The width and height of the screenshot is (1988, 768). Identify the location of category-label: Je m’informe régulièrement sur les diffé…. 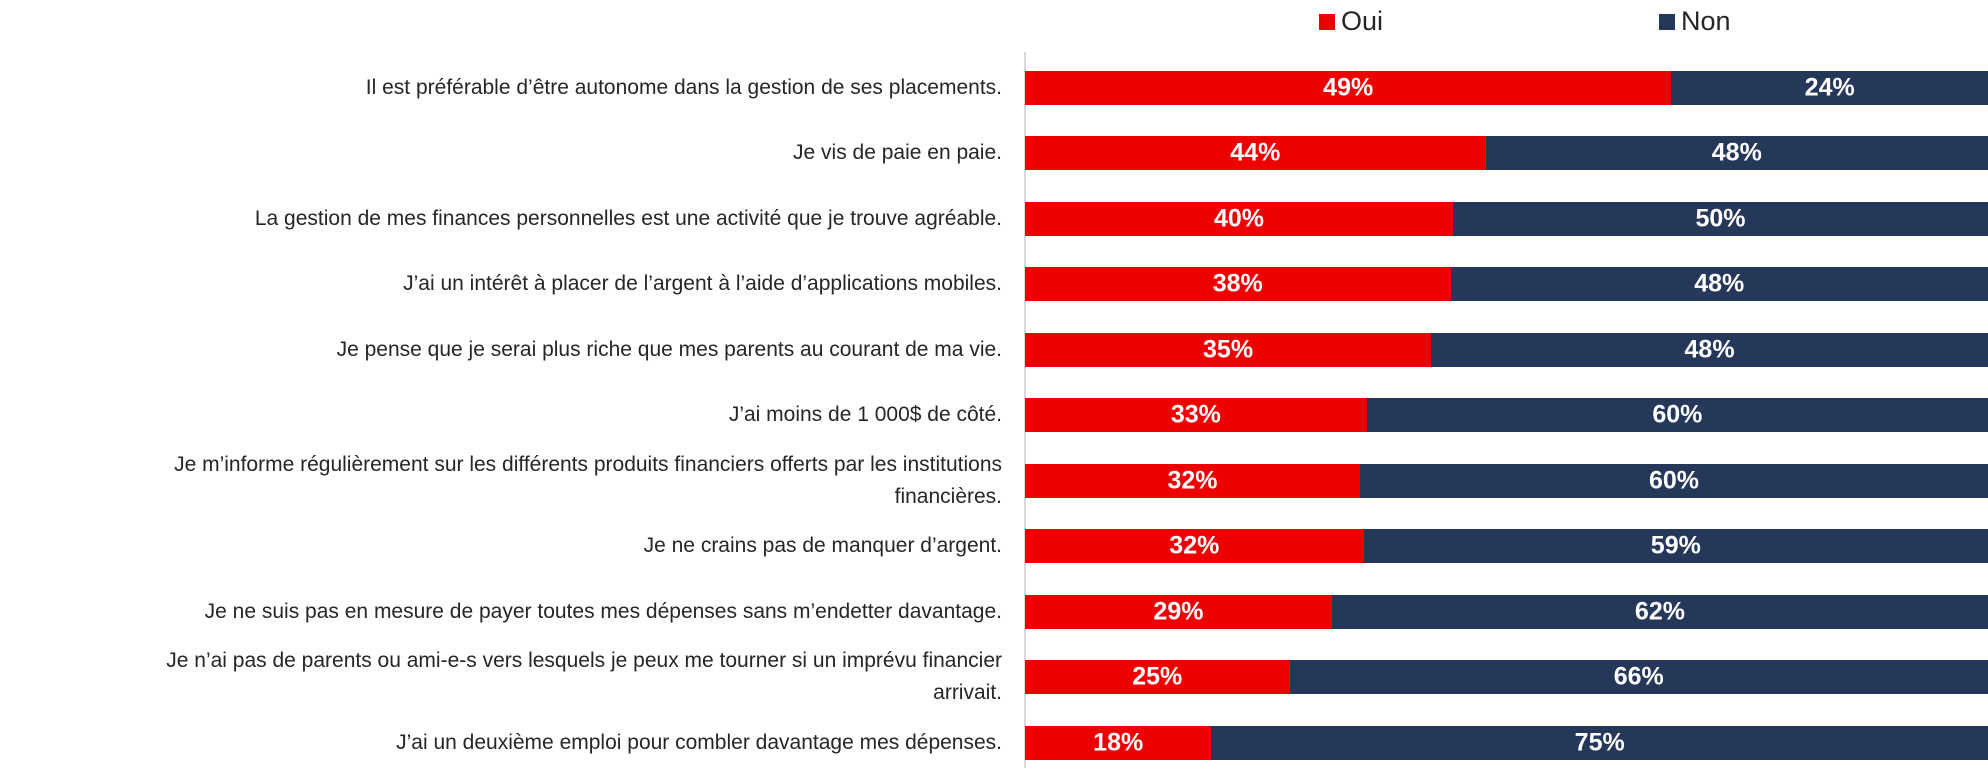
(588, 480).